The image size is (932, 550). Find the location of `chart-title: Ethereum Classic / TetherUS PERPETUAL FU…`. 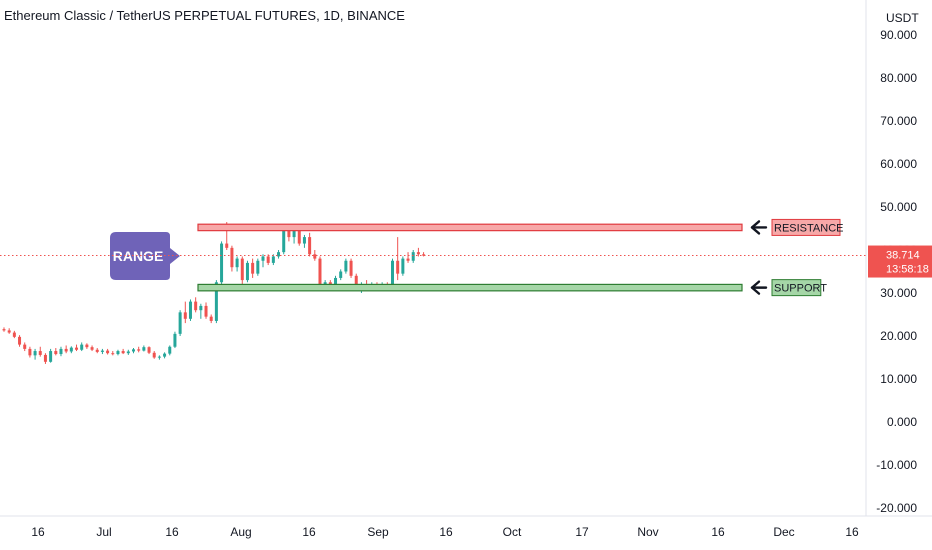

chart-title: Ethereum Classic / TetherUS PERPETUAL FU… is located at coordinates (204, 15).